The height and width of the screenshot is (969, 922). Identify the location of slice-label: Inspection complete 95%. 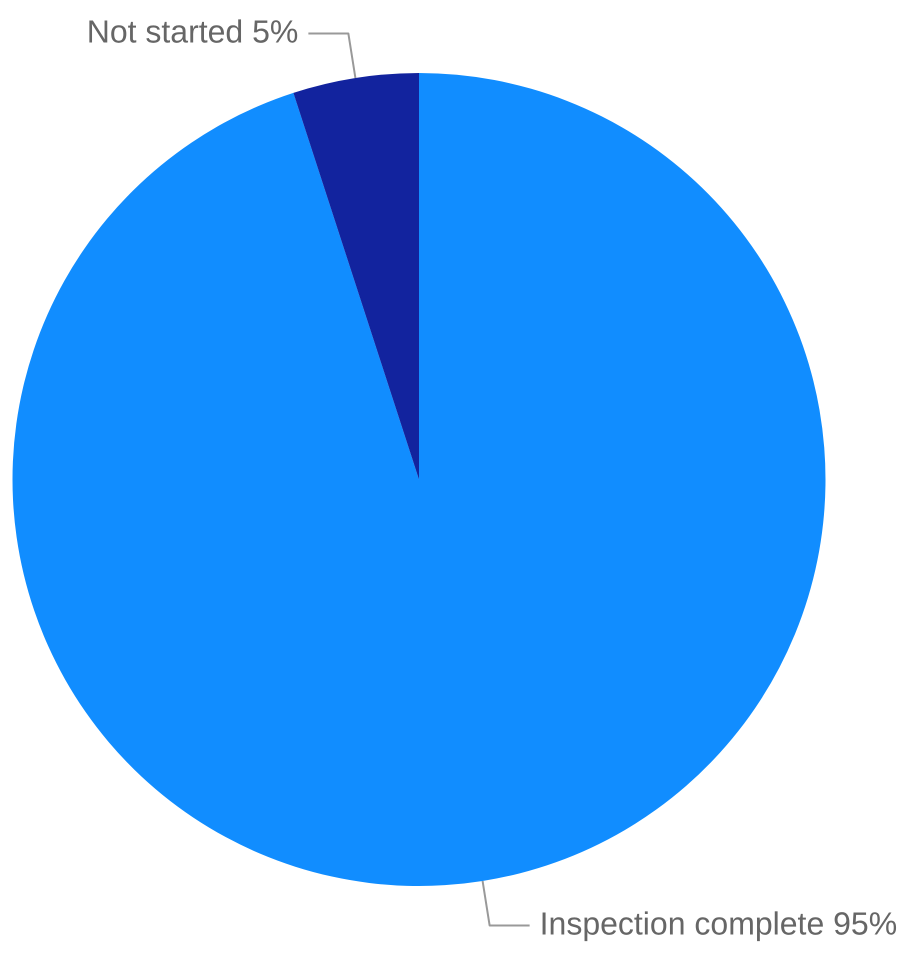
(719, 923).